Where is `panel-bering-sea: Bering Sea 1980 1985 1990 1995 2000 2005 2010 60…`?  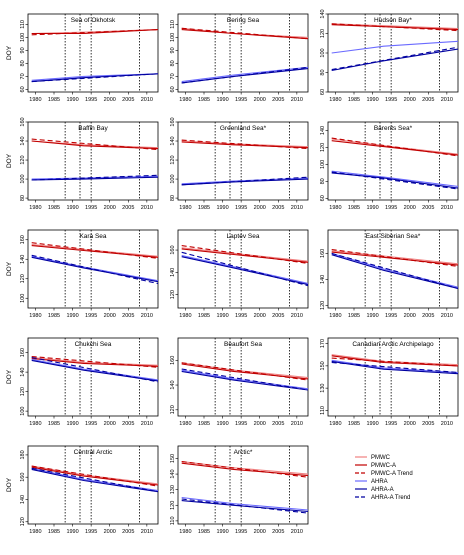 panel-bering-sea: Bering Sea 1980 1985 1990 1995 2000 2005 2010 60… is located at coordinates (239, 58).